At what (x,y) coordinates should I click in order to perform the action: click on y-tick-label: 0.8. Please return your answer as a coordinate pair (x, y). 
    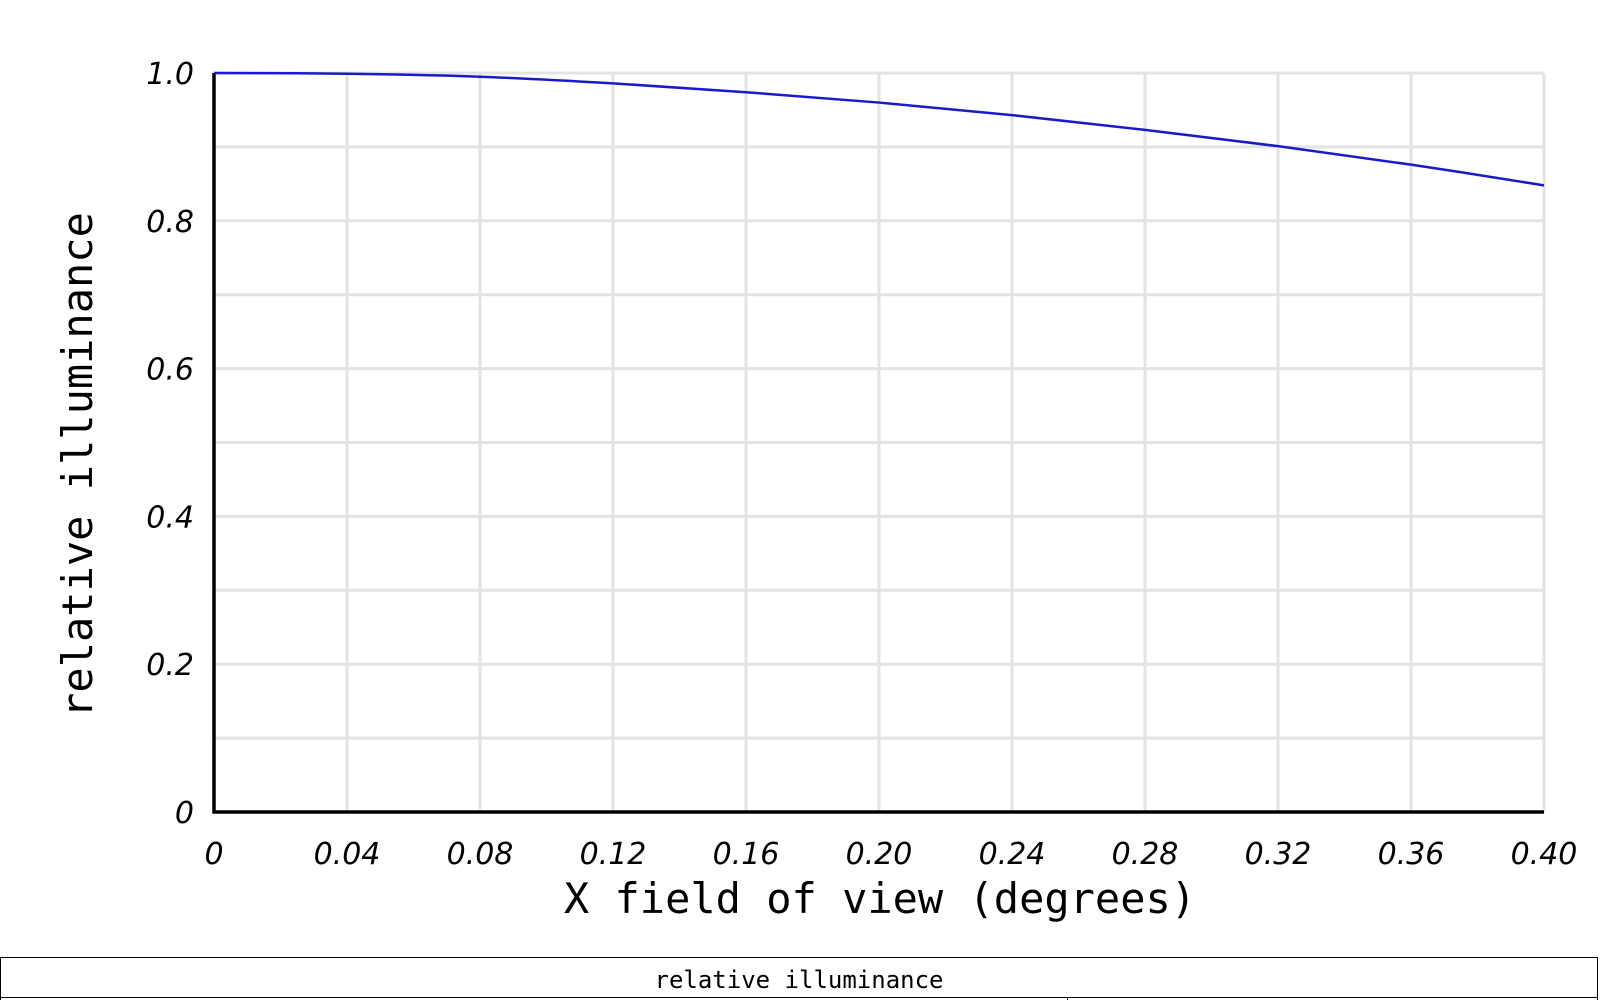
    Looking at the image, I should click on (170, 222).